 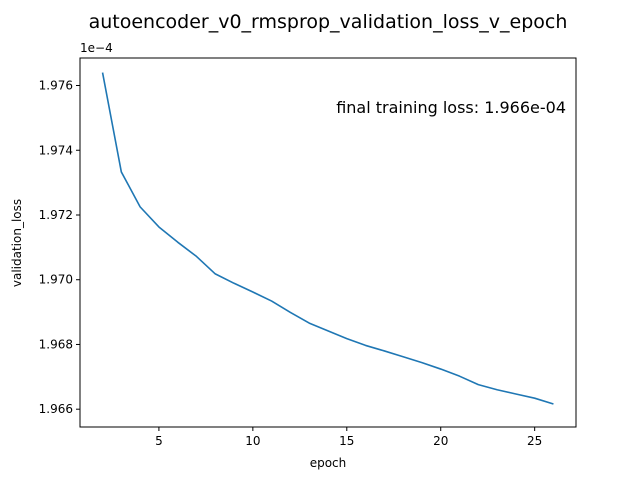 What do you see at coordinates (56, 409) in the screenshot?
I see `y-tick-label: 1.966` at bounding box center [56, 409].